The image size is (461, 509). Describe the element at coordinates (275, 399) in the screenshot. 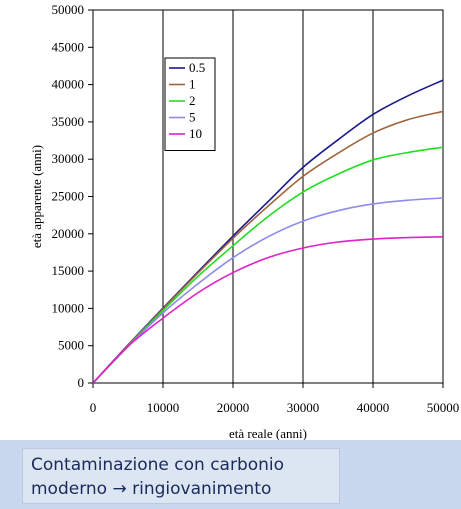

I see `x-axis-ticks: 0 10000 20000 30000 40000 50000` at that location.